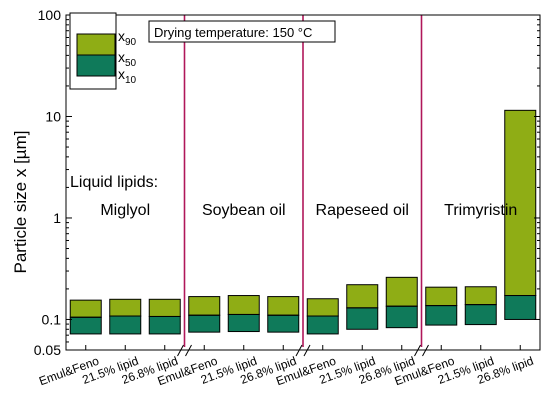  I want to click on side-label: Liquid lipids:, so click(114, 182).